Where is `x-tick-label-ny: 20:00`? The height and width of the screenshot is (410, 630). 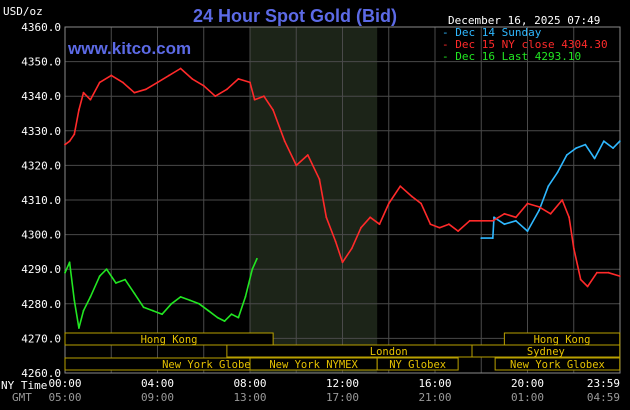 x-tick-label-ny: 20:00 is located at coordinates (527, 383).